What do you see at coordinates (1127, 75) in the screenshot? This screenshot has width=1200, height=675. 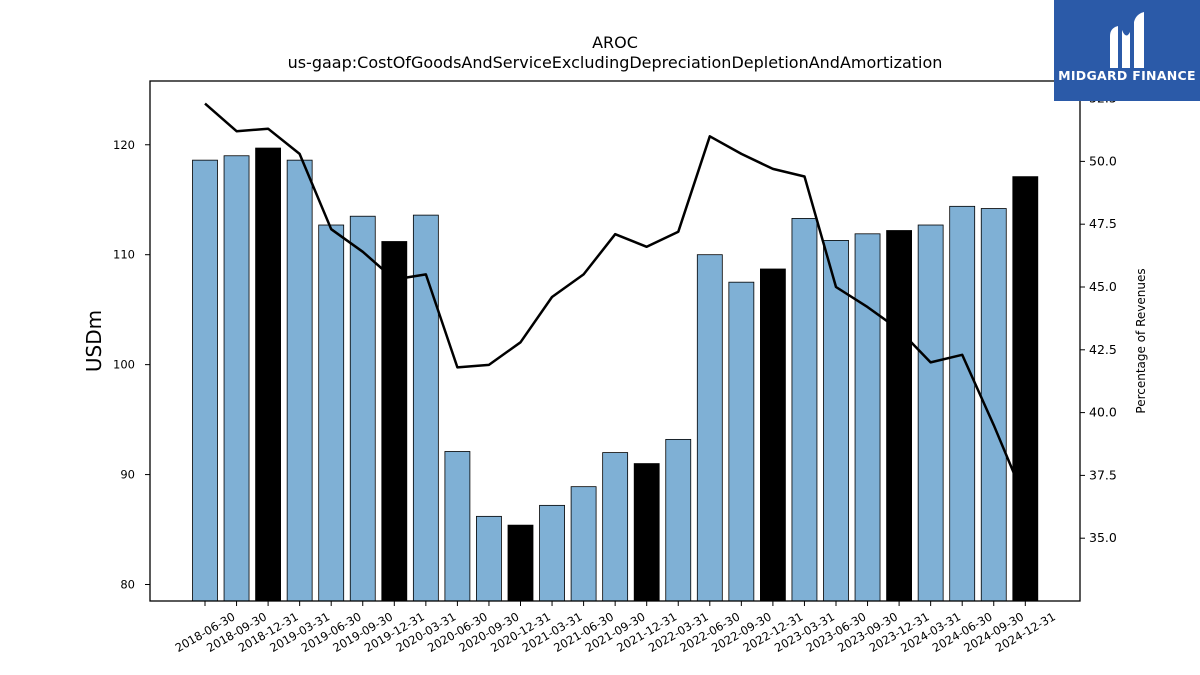 I see `logo-text: MIDGARD FINANCE` at bounding box center [1127, 75].